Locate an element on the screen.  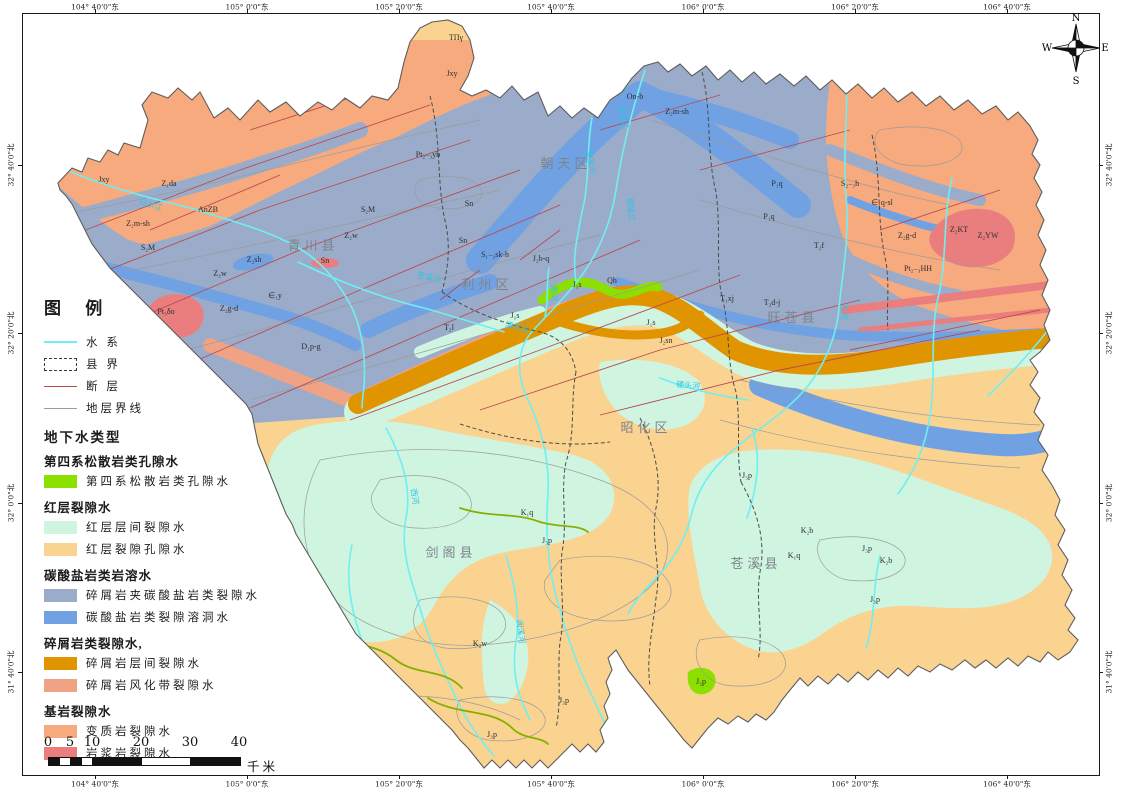
geologic-unit-label: J₂sn is located at coordinates (665, 340).